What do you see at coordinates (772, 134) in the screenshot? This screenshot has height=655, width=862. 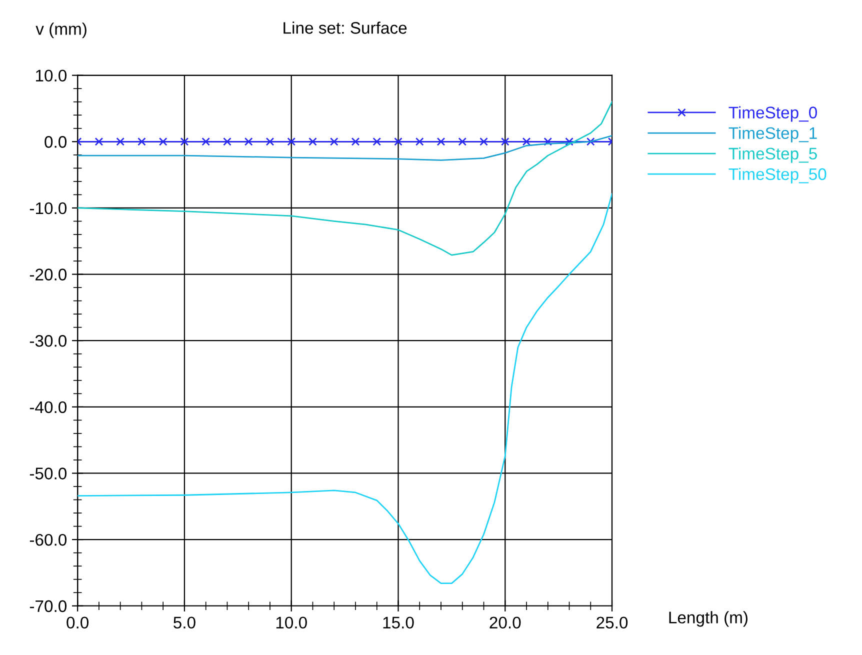 I see `legend-label: TimeStep_1` at bounding box center [772, 134].